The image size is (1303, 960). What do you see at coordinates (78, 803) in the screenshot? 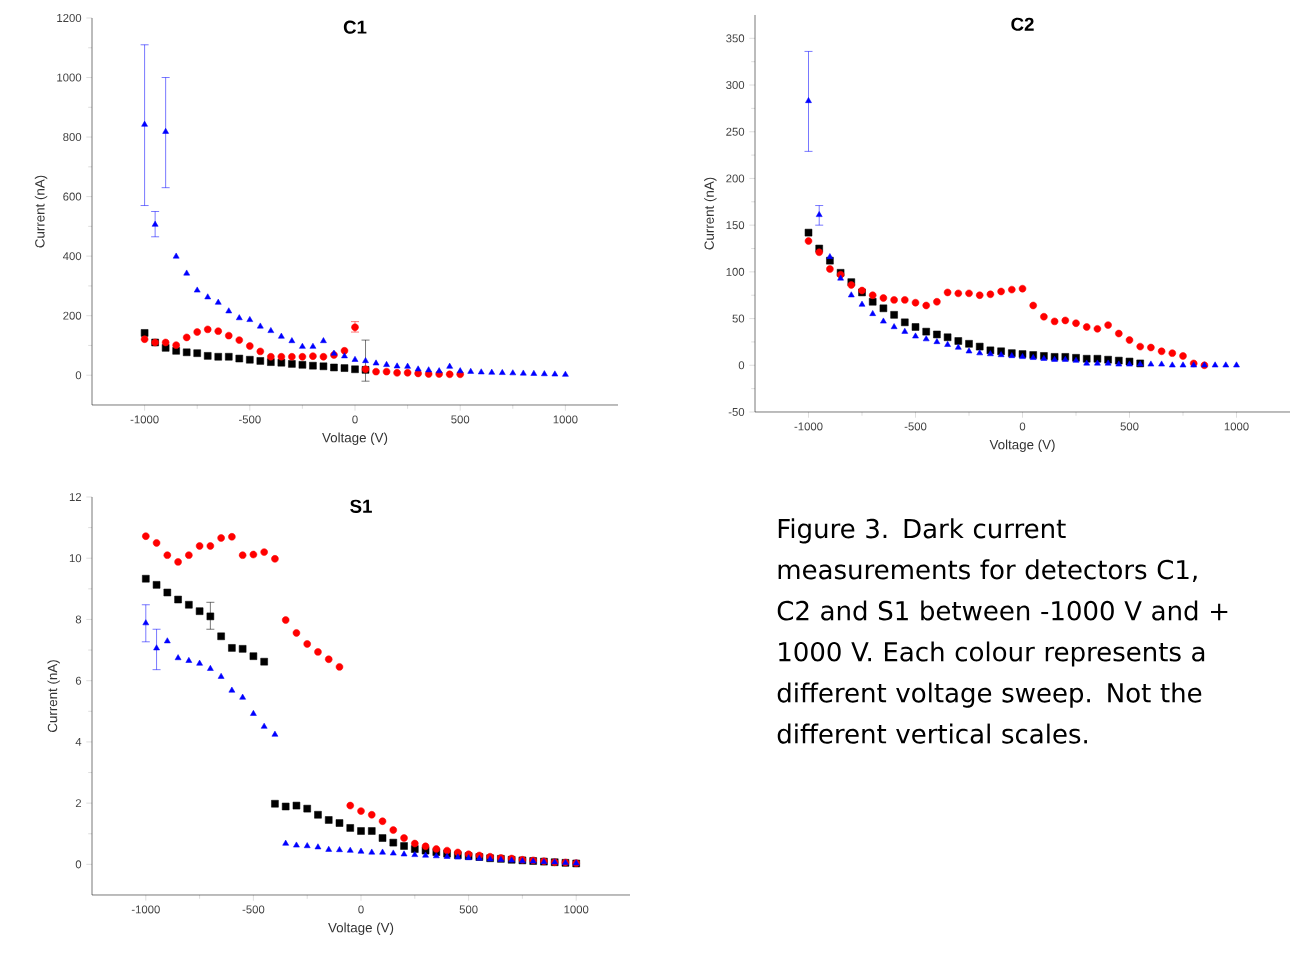
I see `y-tick-label: 2` at bounding box center [78, 803].